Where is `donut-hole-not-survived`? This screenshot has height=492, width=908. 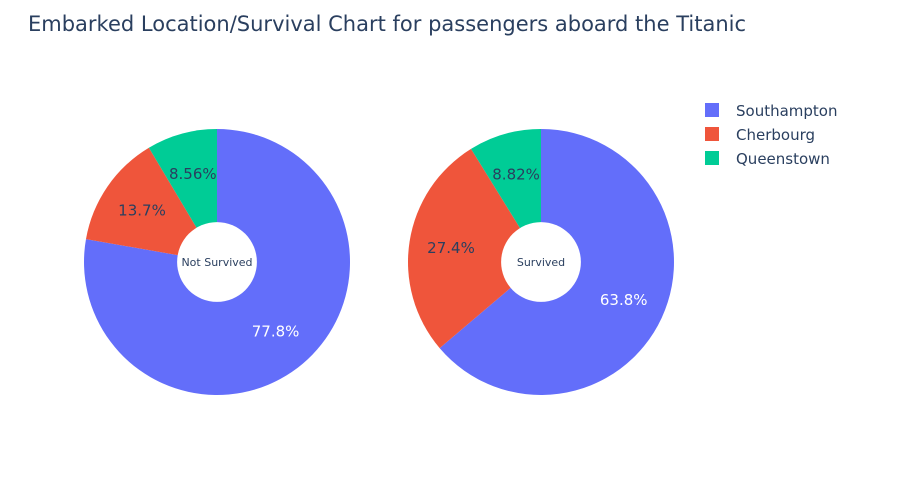
donut-hole-not-survived is located at coordinates (217, 262).